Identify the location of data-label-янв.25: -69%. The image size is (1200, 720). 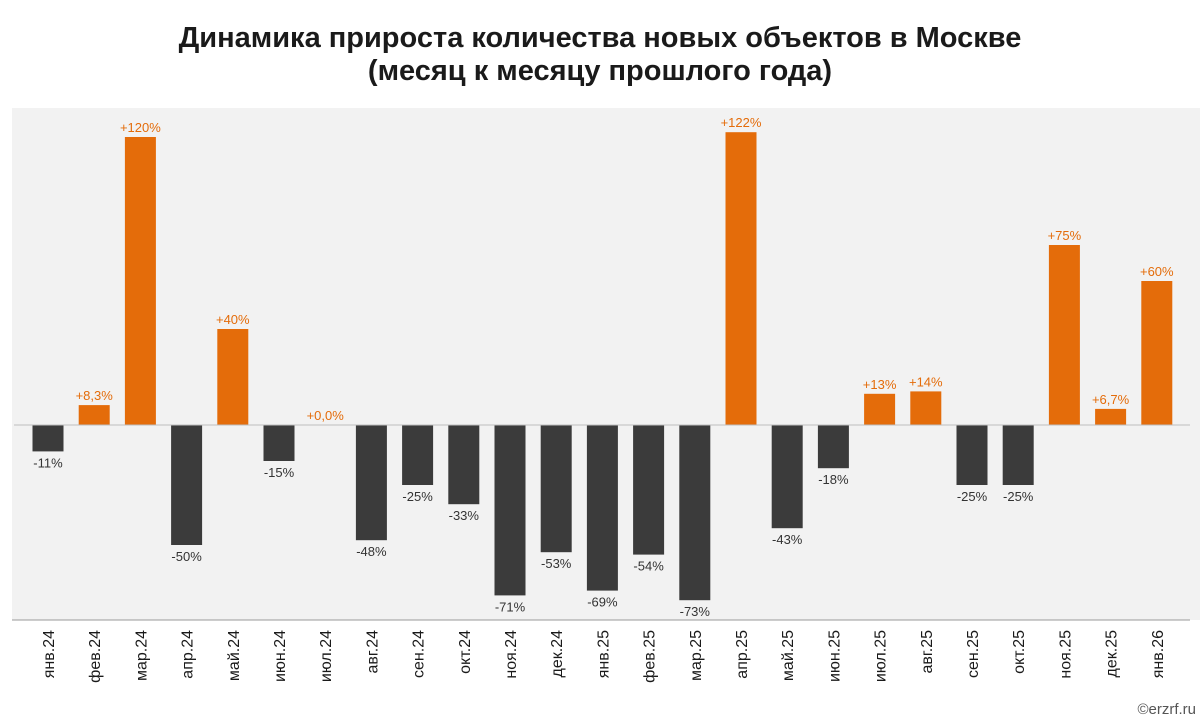
(602, 602).